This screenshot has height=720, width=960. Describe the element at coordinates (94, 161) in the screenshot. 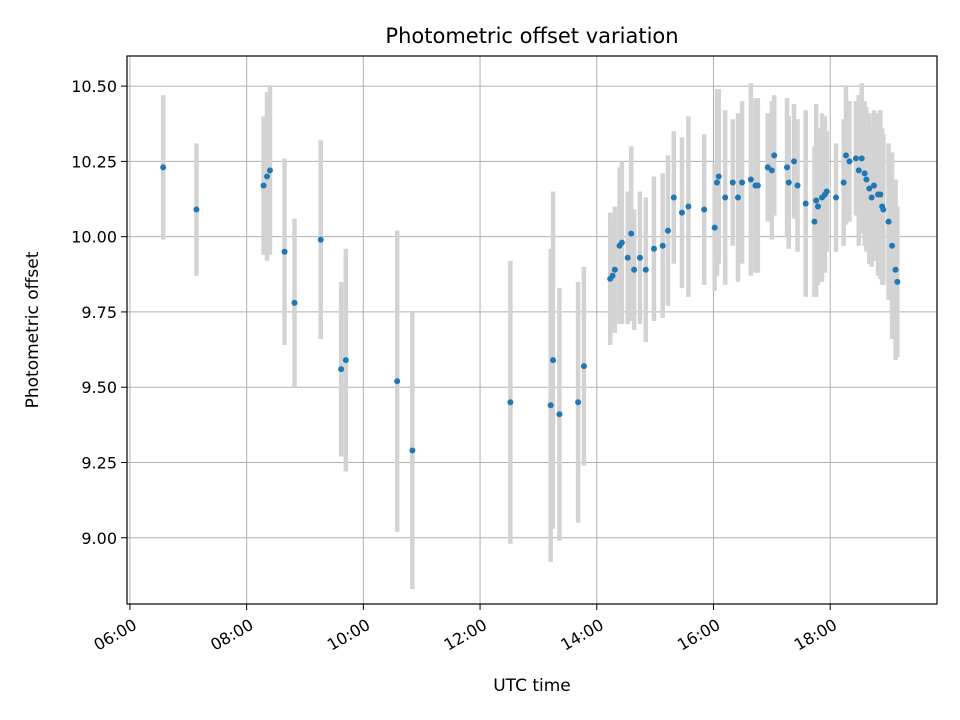

I see `y-tick-label: 10.25` at that location.